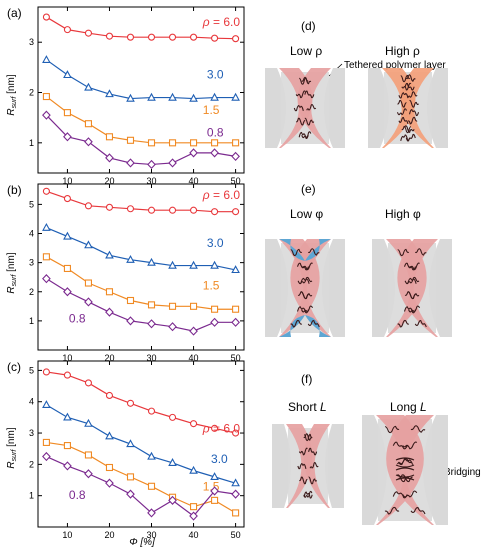 The width and height of the screenshot is (496, 550). Describe the element at coordinates (12, 94) in the screenshot. I see `y-axis-label-a: Rsurf [nm]` at that location.